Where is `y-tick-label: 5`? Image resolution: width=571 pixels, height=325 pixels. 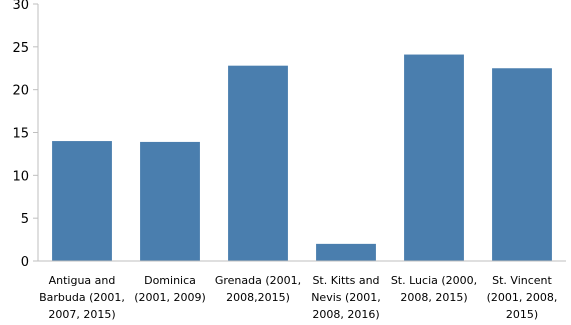
y-tick-label: 5 is located at coordinates (25, 219).